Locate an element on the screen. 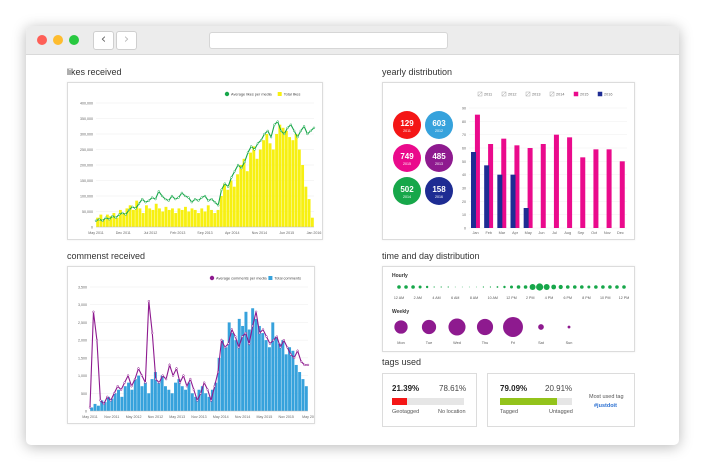 This screenshot has height=473, width=706. comments-x-tick: May 2014 is located at coordinates (221, 417).